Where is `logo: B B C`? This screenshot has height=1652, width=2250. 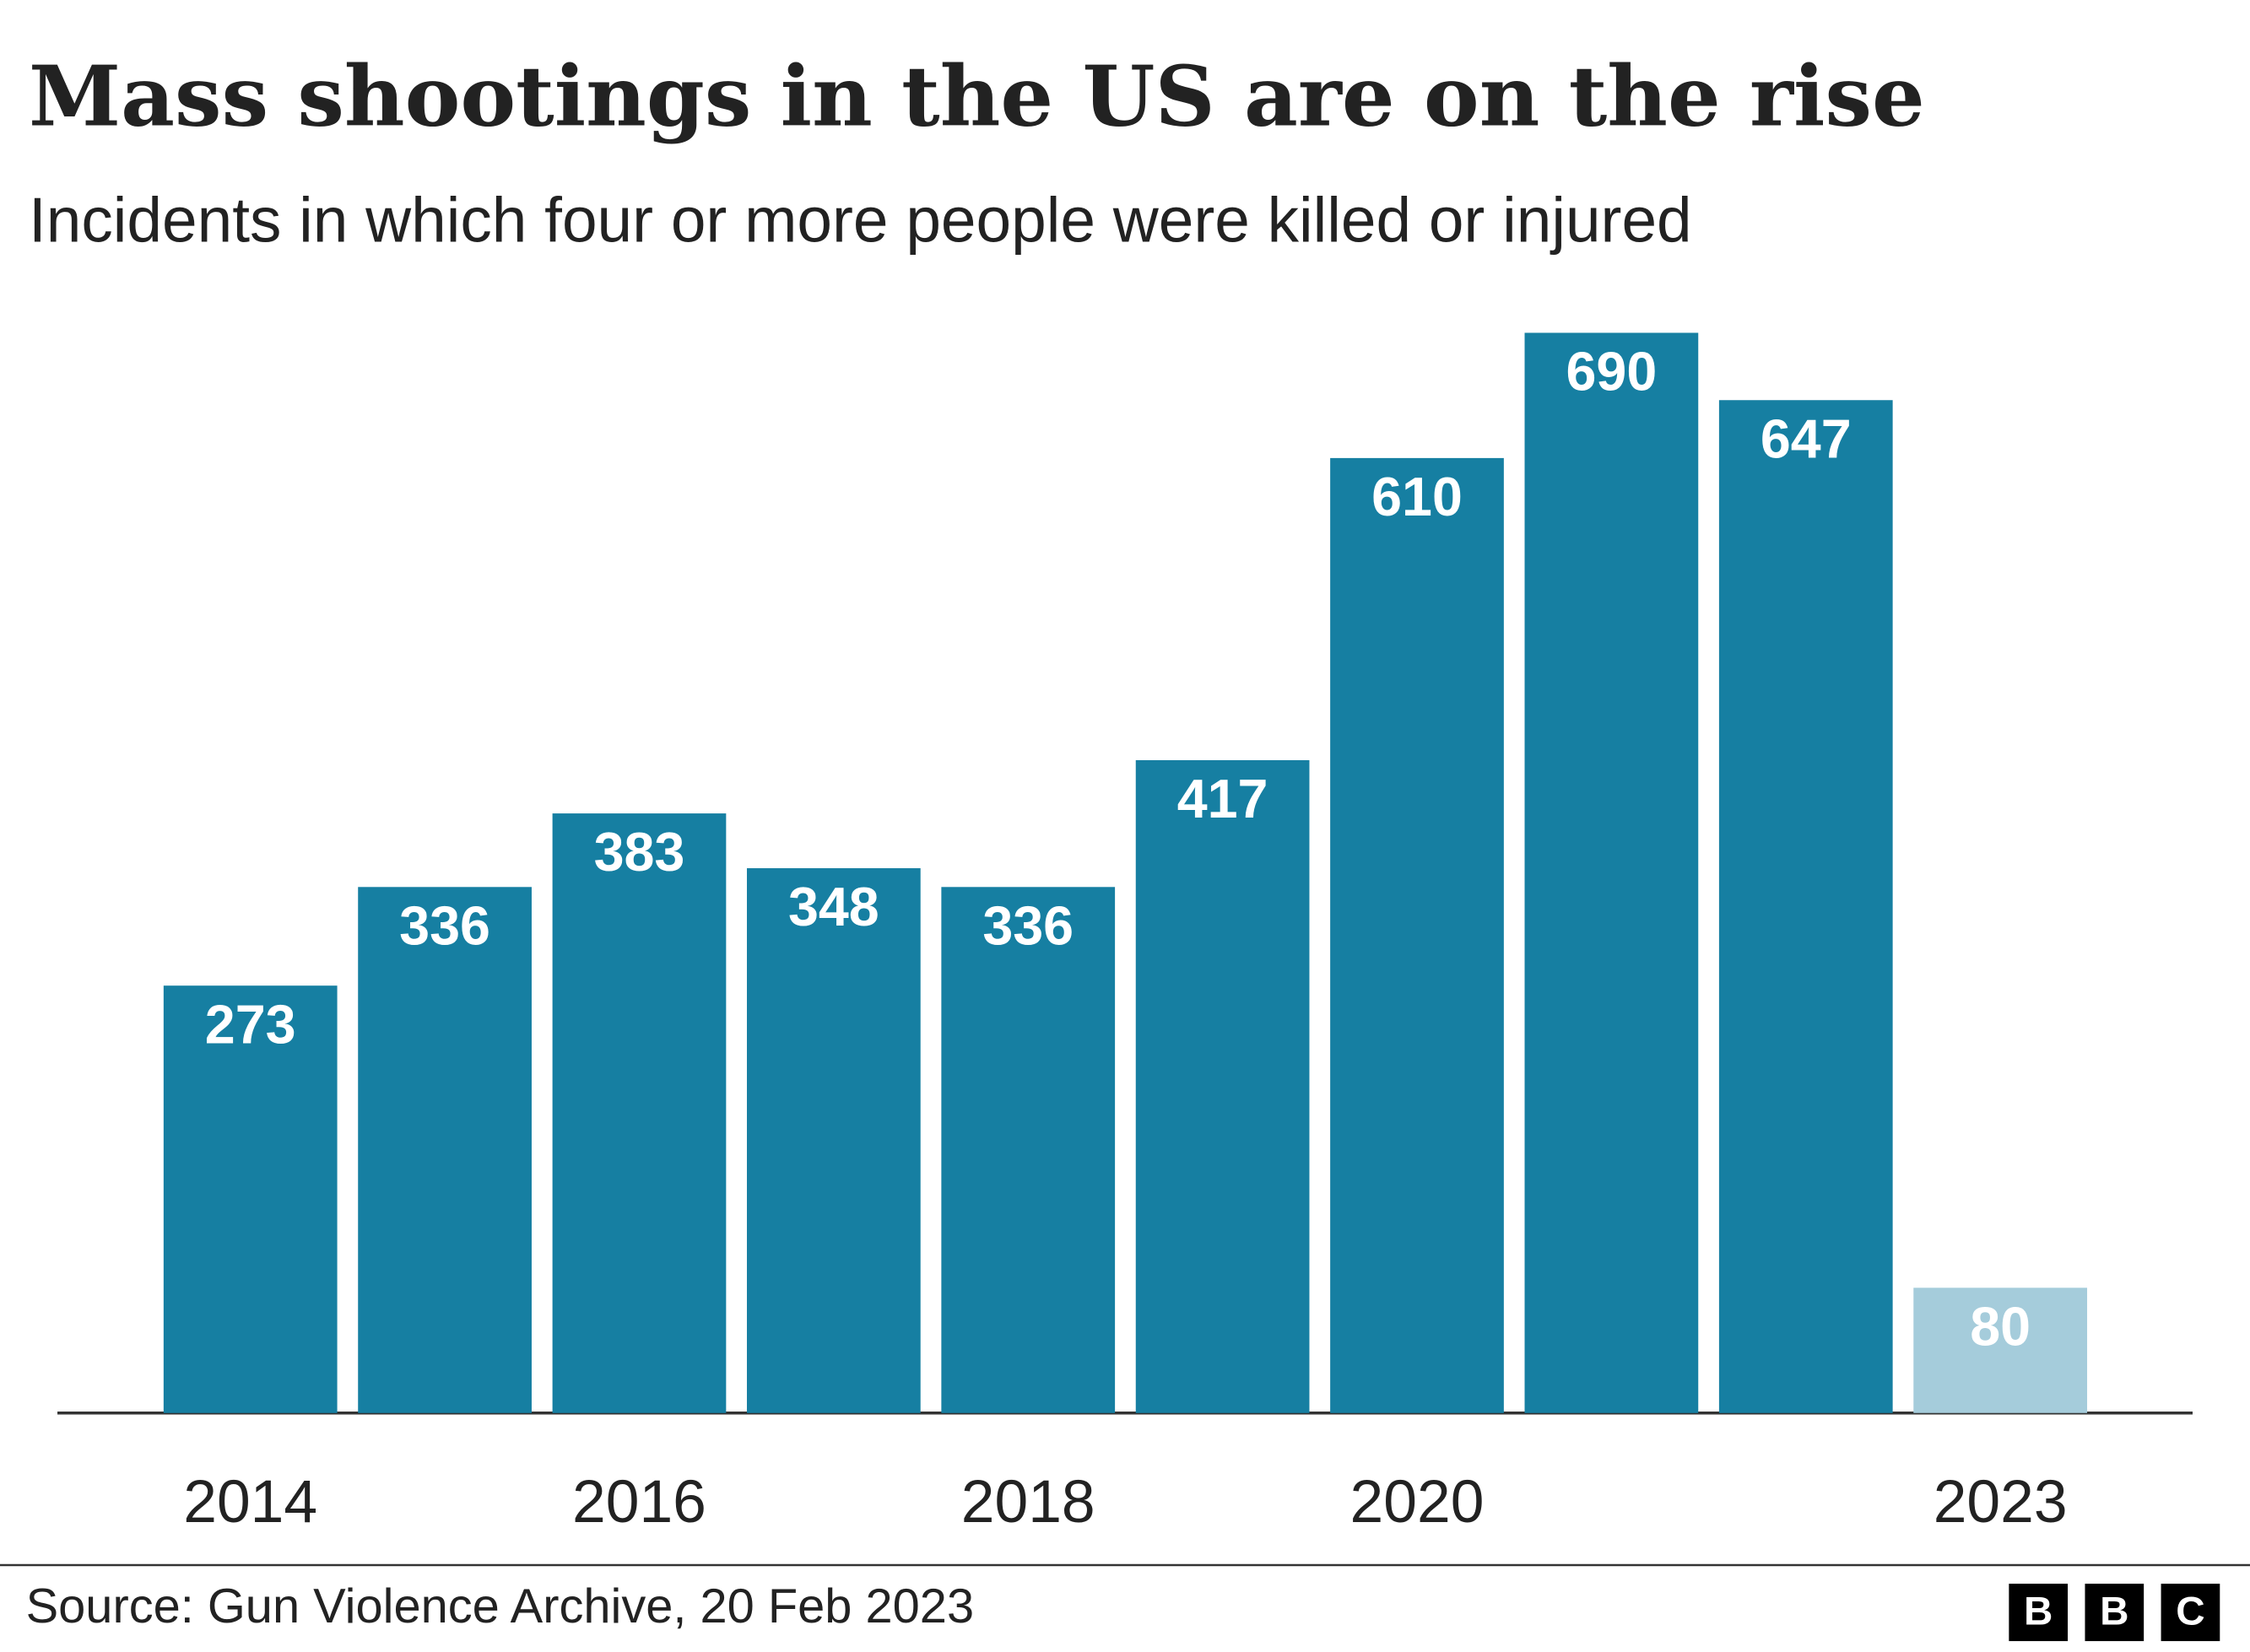
logo: B B C is located at coordinates (2114, 1613).